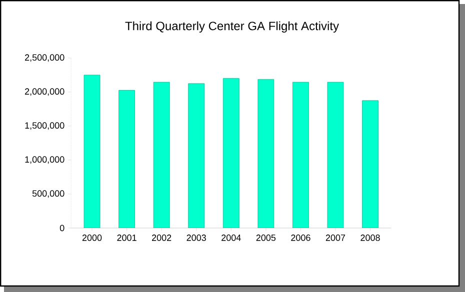 The image size is (465, 292). What do you see at coordinates (126, 237) in the screenshot?
I see `x-tick-label: 2001` at bounding box center [126, 237].